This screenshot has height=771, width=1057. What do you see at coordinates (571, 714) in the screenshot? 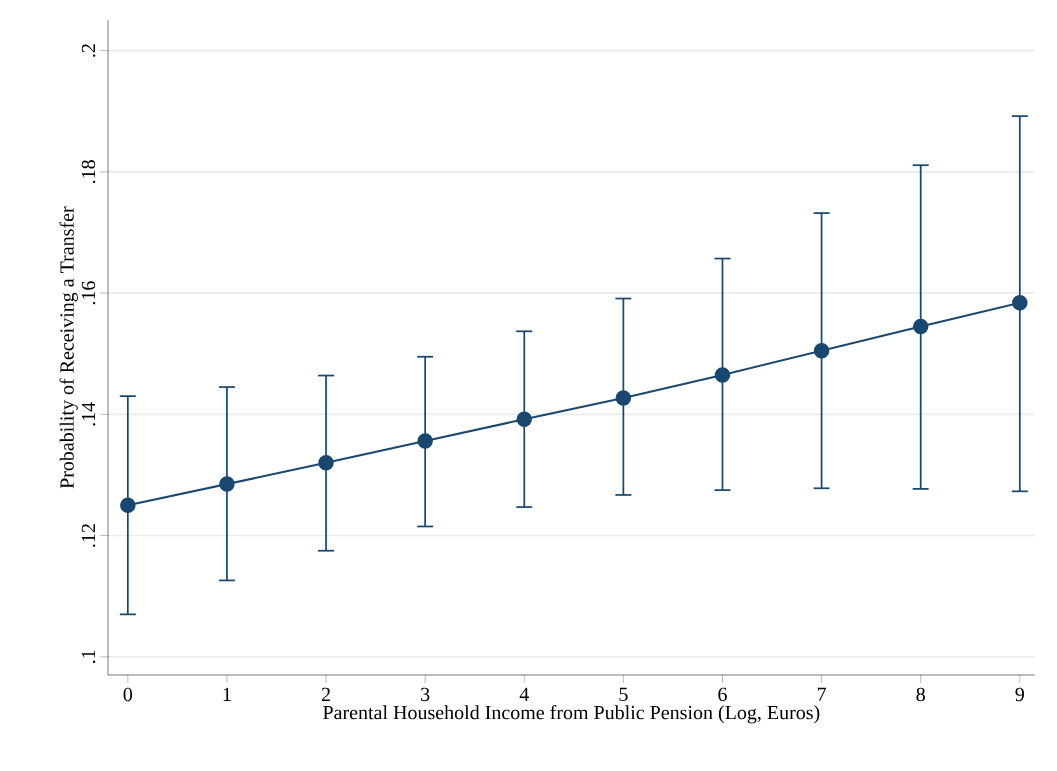
I see `x-axis-title: Parental Household Income from Public Pension (Log, Euros)` at bounding box center [571, 714].